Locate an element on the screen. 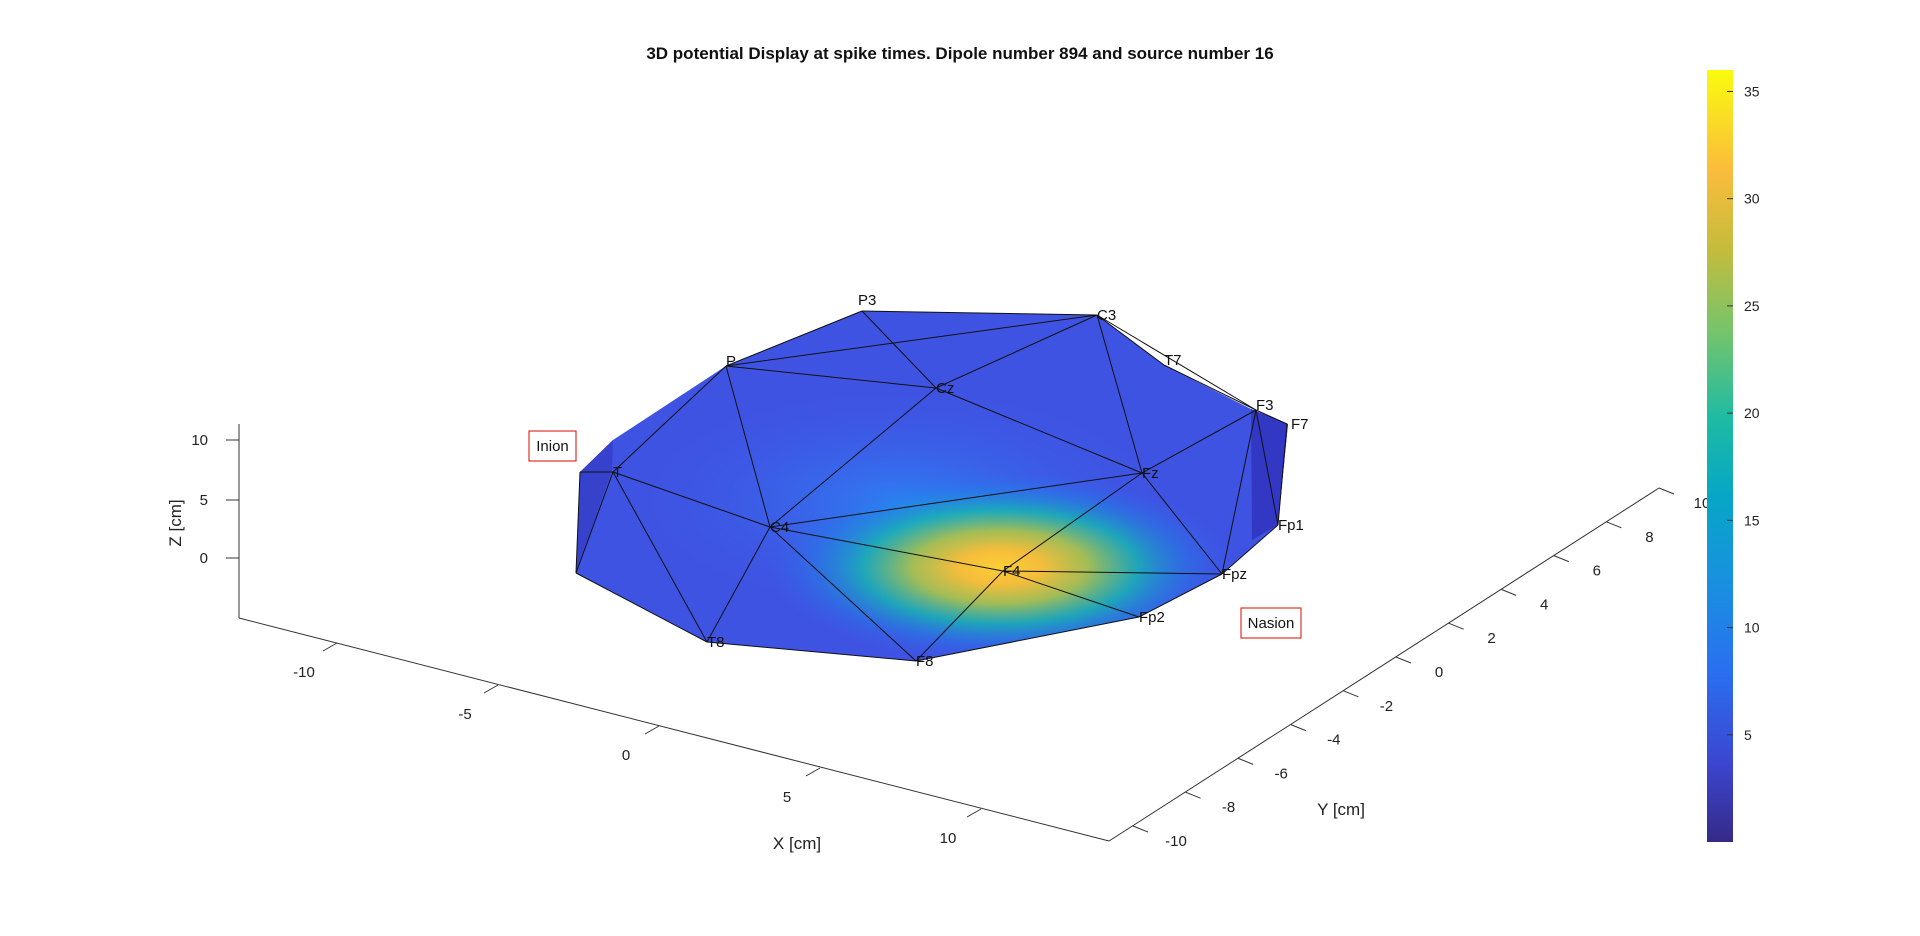 This screenshot has width=1920, height=936. z-tick-label: 0 is located at coordinates (204, 558).